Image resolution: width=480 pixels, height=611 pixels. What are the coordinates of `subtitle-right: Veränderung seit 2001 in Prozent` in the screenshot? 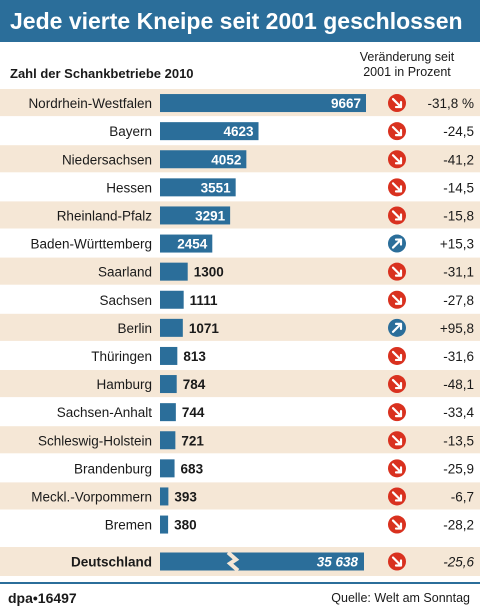 It's located at (407, 65).